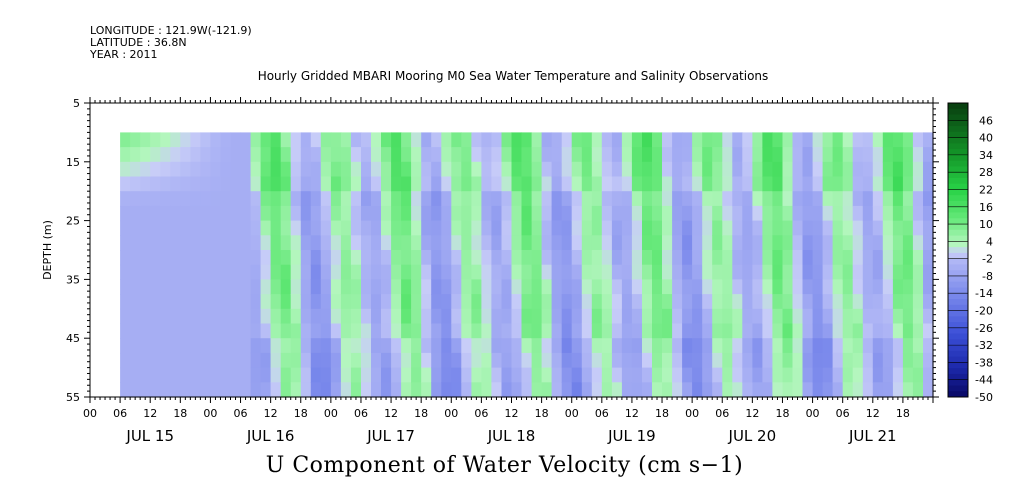  Describe the element at coordinates (73, 162) in the screenshot. I see `y-tick-label: 15` at that location.